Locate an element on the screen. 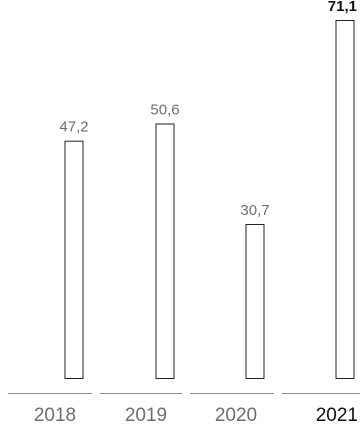  x-tick-label-2018: 2018 is located at coordinates (55, 415).